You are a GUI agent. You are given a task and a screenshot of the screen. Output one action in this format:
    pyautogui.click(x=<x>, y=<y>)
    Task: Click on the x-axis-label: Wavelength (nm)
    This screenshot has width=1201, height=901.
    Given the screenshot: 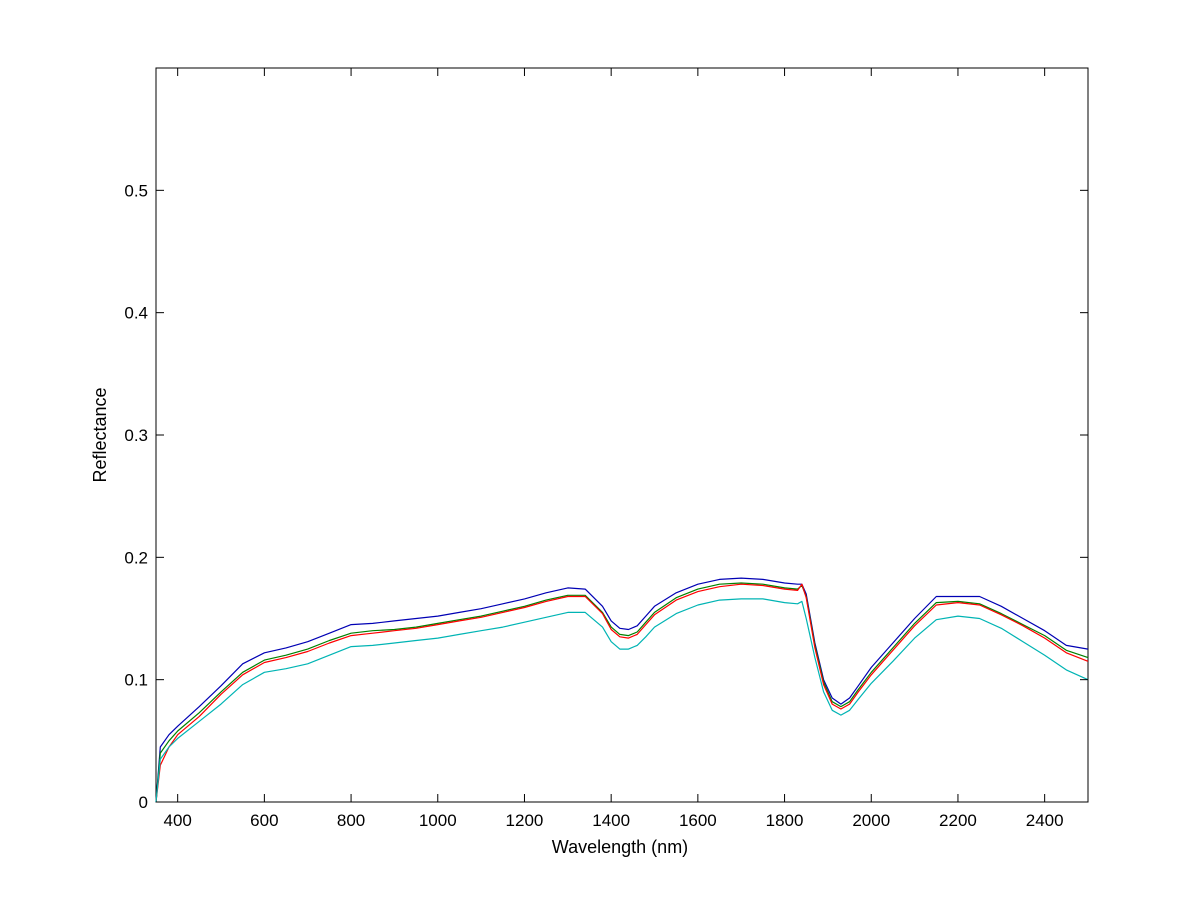 What is the action you would take?
    pyautogui.click(x=620, y=847)
    